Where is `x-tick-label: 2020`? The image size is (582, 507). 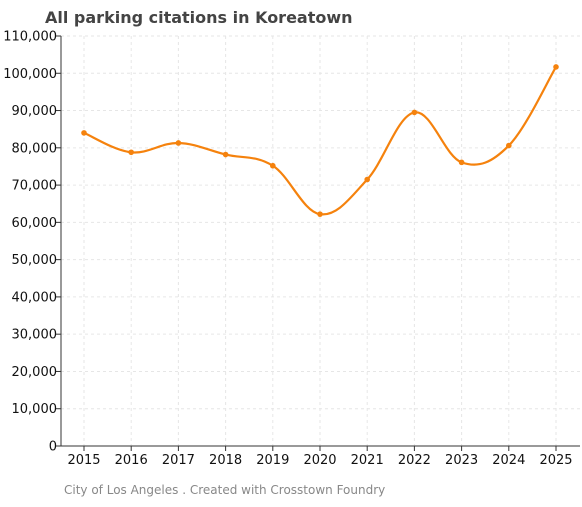
x-tick-label: 2020 is located at coordinates (319, 460).